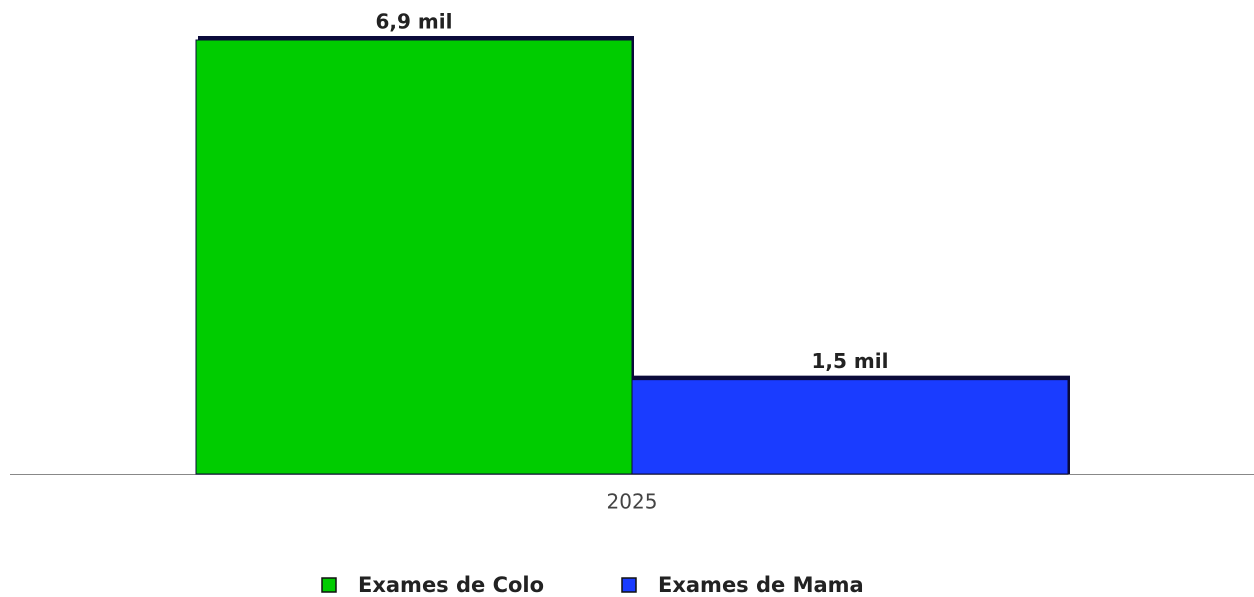  I want to click on value-label: 6,9 mil, so click(414, 22).